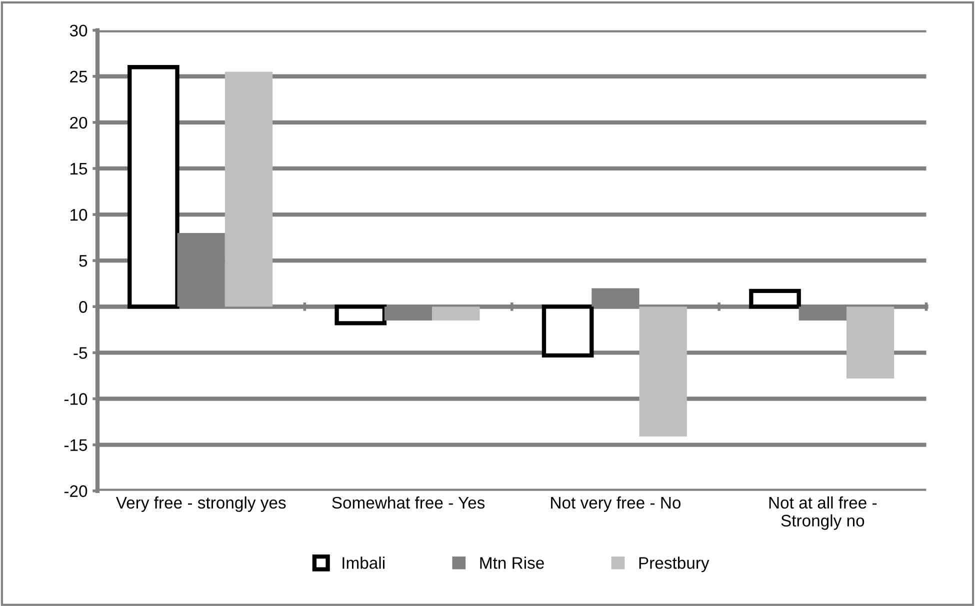  I want to click on y-tick-label: -10, so click(76, 399).